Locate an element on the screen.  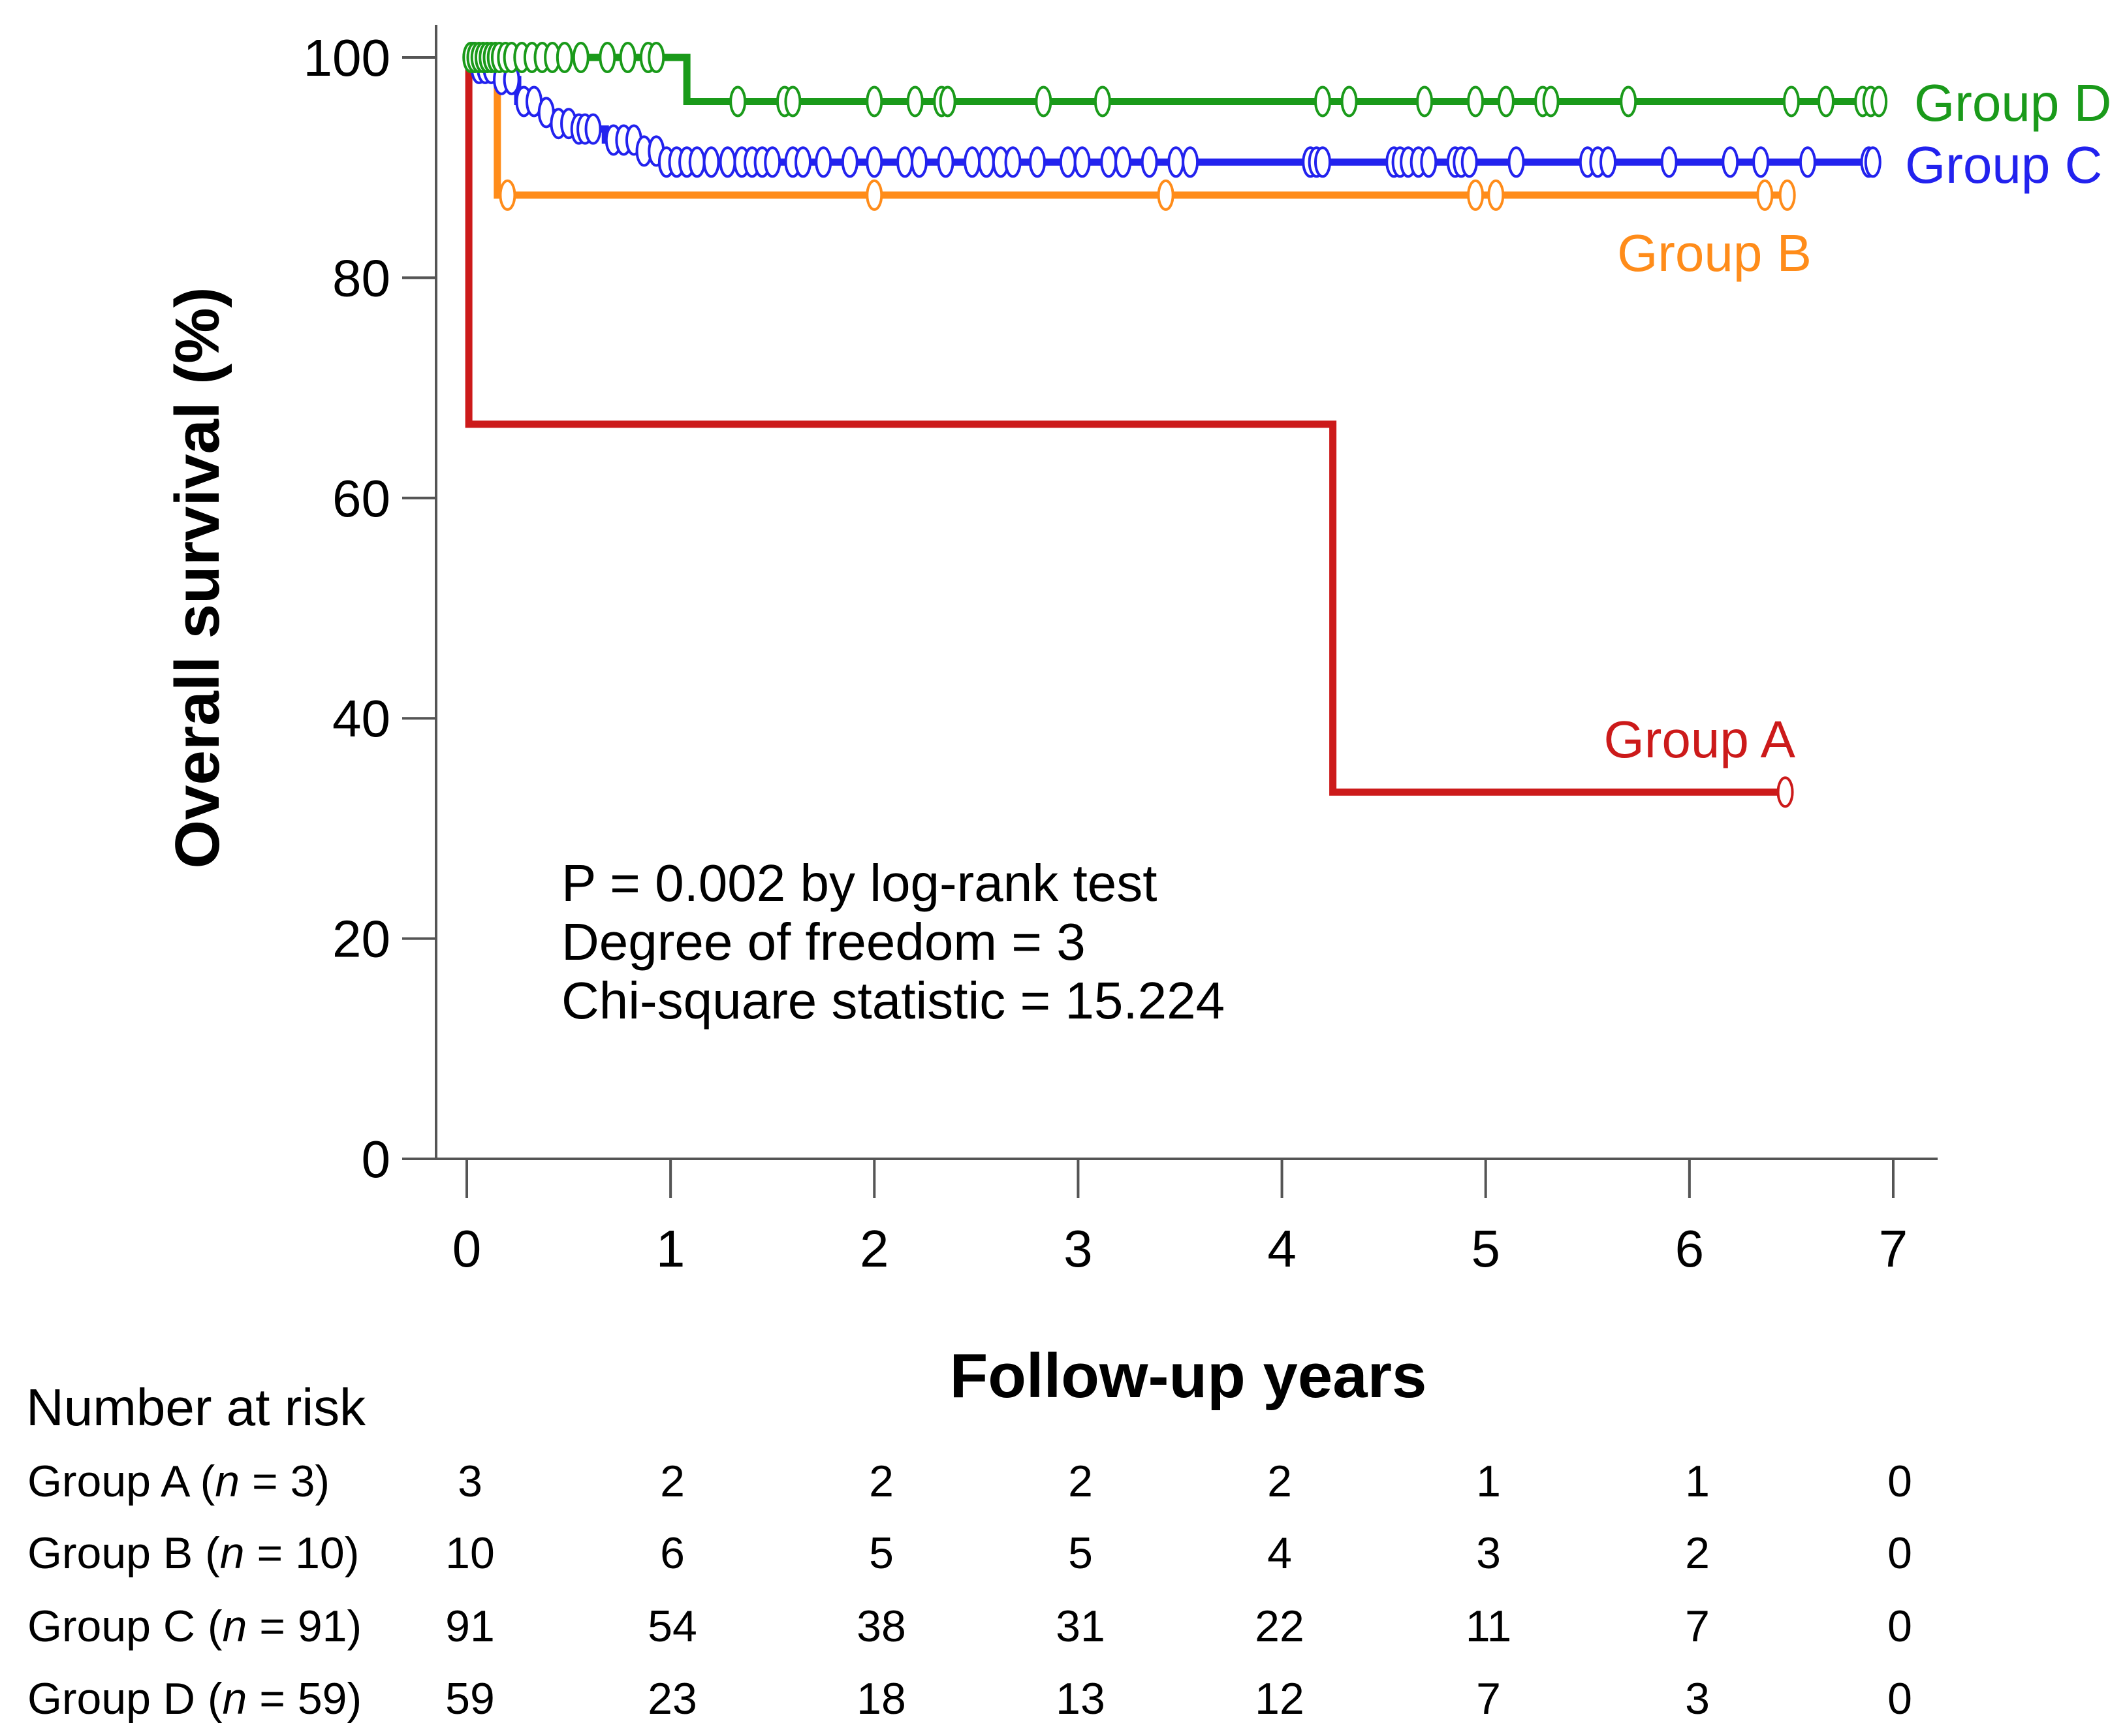
group-a-censor-mark is located at coordinates (1785, 792).